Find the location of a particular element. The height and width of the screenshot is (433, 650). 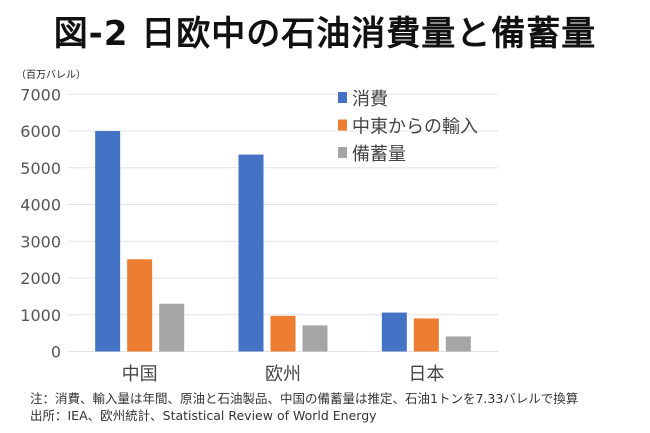

y-tick-label: 6000 is located at coordinates (40, 131).